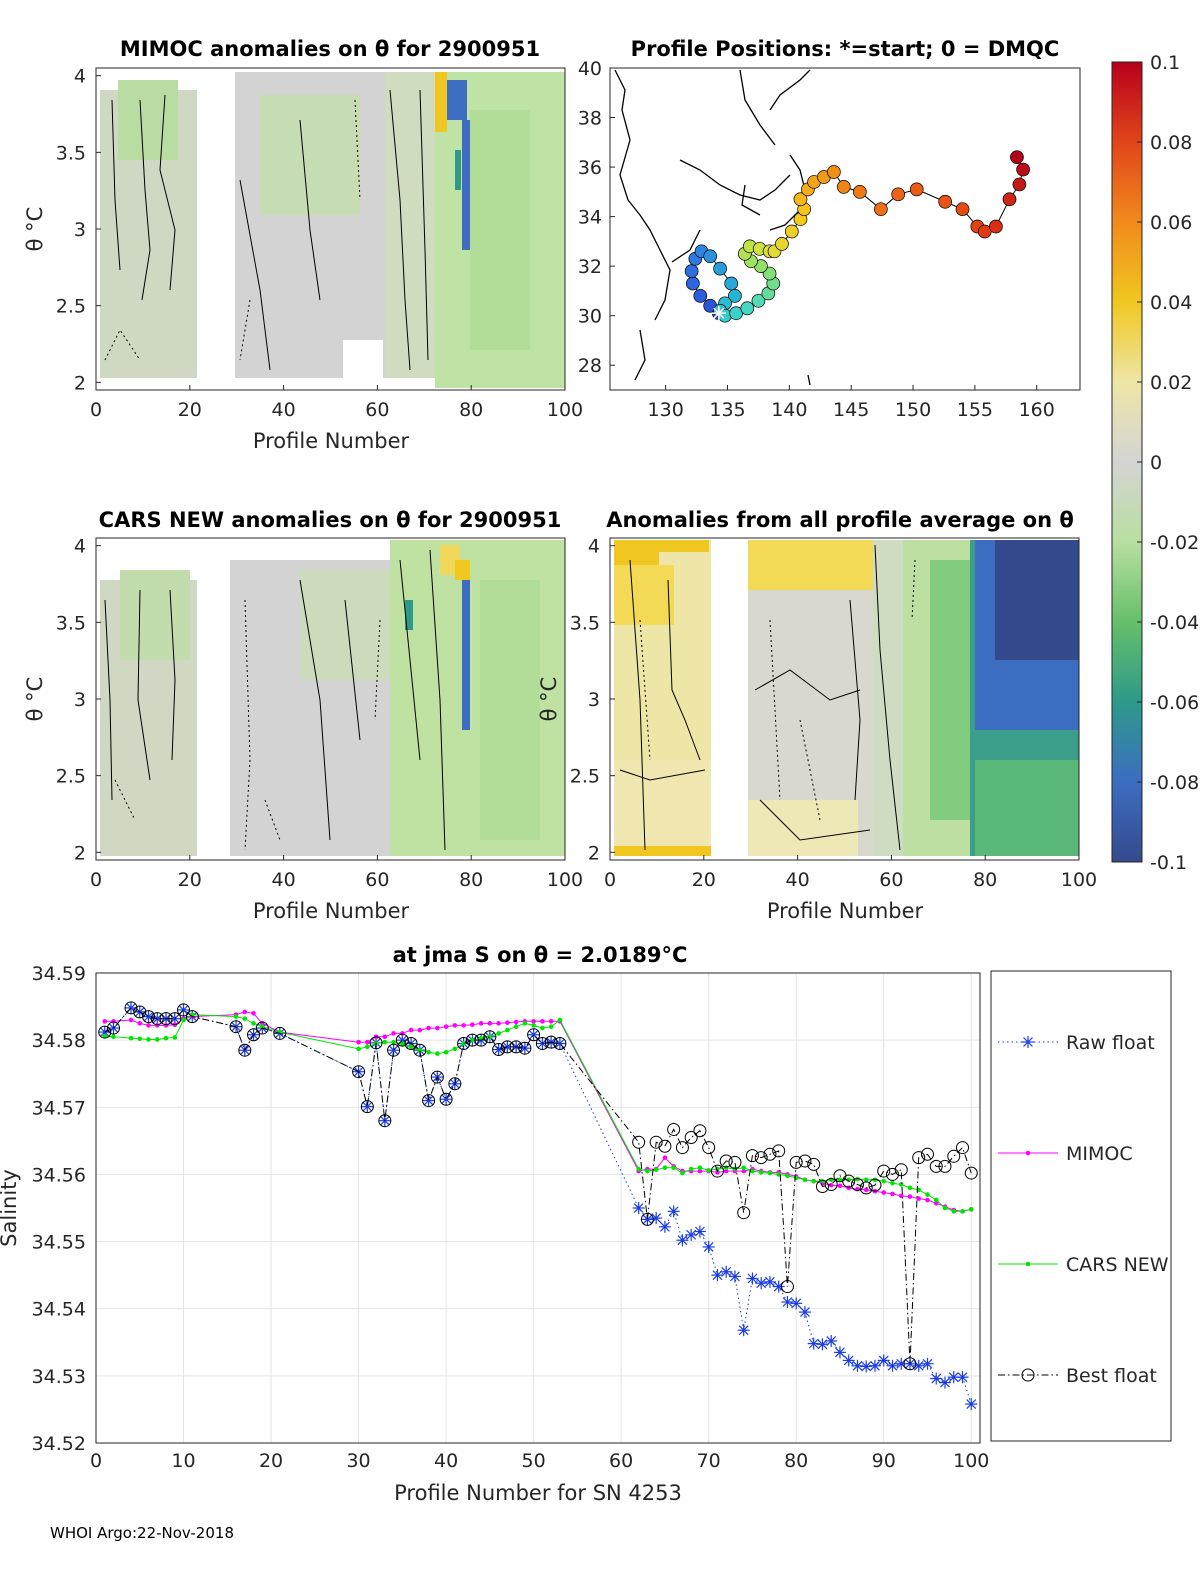  Describe the element at coordinates (1117, 1265) in the screenshot. I see `legend-label: CARS NEW` at that location.